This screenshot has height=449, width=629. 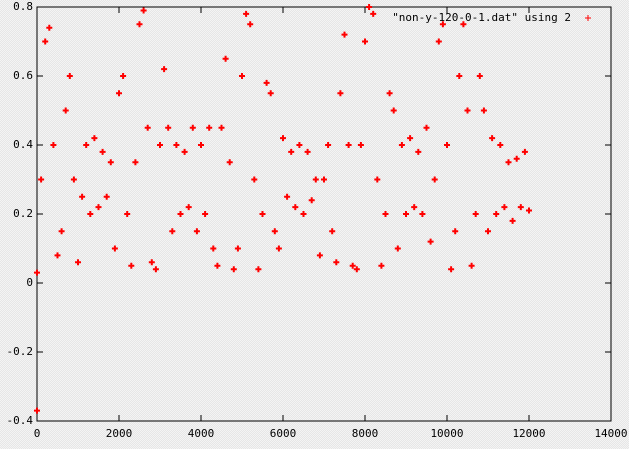 What do you see at coordinates (20, 420) in the screenshot?
I see `y-tick-label: -0.4` at bounding box center [20, 420].